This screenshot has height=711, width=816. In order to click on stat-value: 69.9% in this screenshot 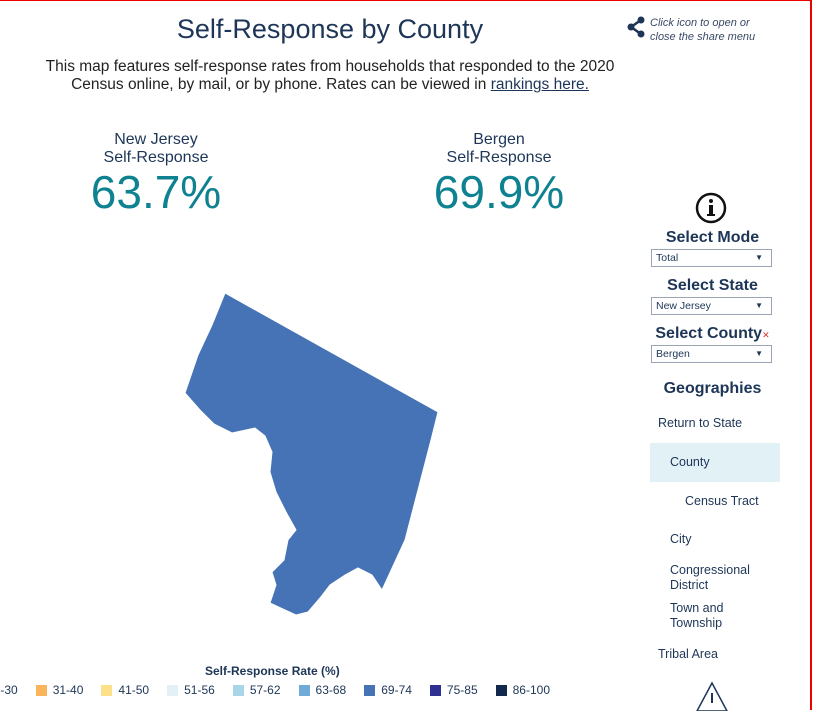, I will do `click(499, 192)`.